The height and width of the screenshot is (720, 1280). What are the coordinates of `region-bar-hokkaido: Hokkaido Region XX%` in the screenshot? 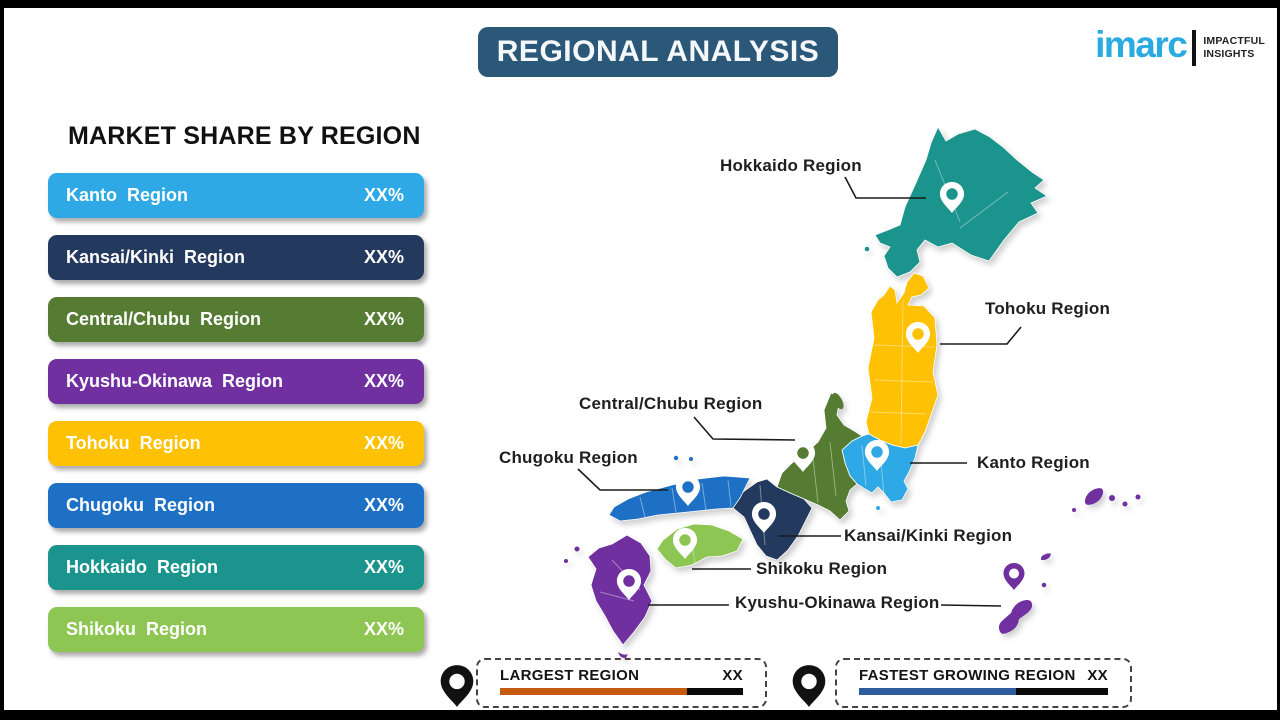 It's located at (236, 567).